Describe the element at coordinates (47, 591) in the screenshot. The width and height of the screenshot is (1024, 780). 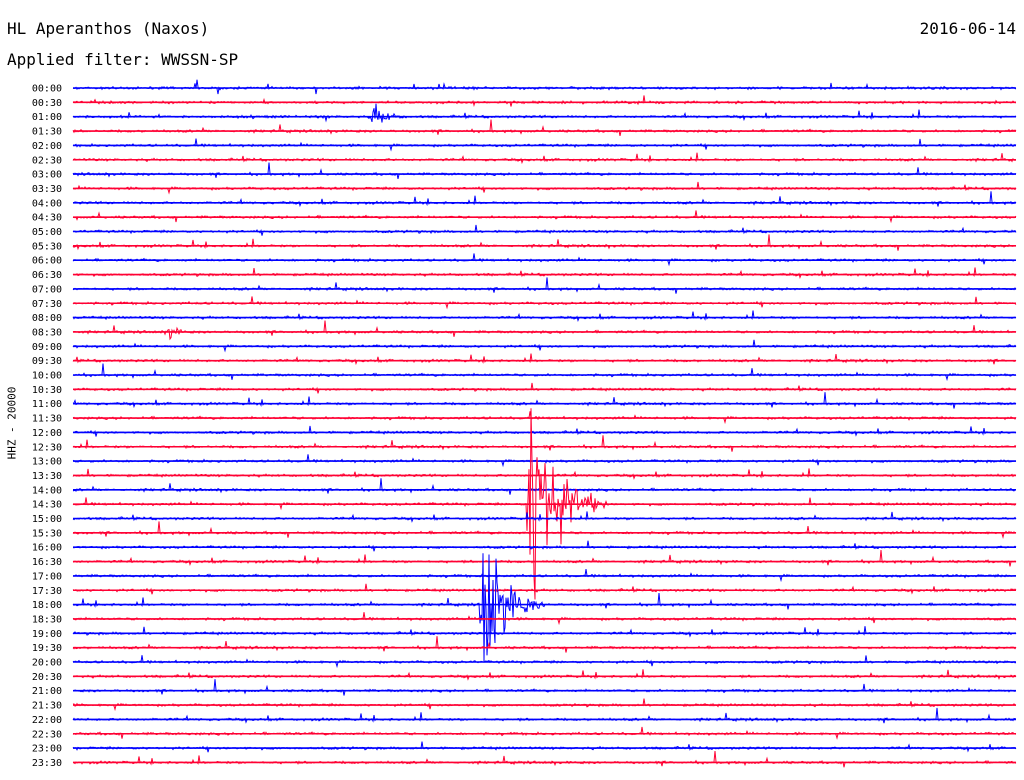
I see `row-time-label: 17:30` at that location.